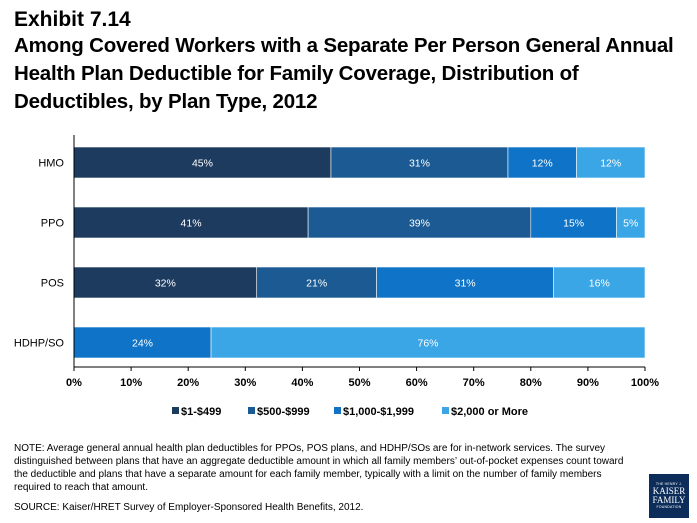 The width and height of the screenshot is (697, 523). Describe the element at coordinates (52, 284) in the screenshot. I see `category-label: POS` at that location.